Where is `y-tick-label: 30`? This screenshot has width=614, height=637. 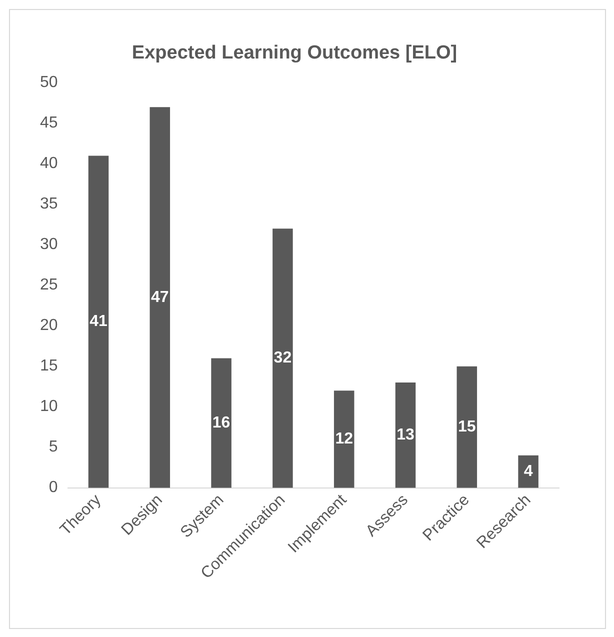
y-tick-label: 30 is located at coordinates (49, 245).